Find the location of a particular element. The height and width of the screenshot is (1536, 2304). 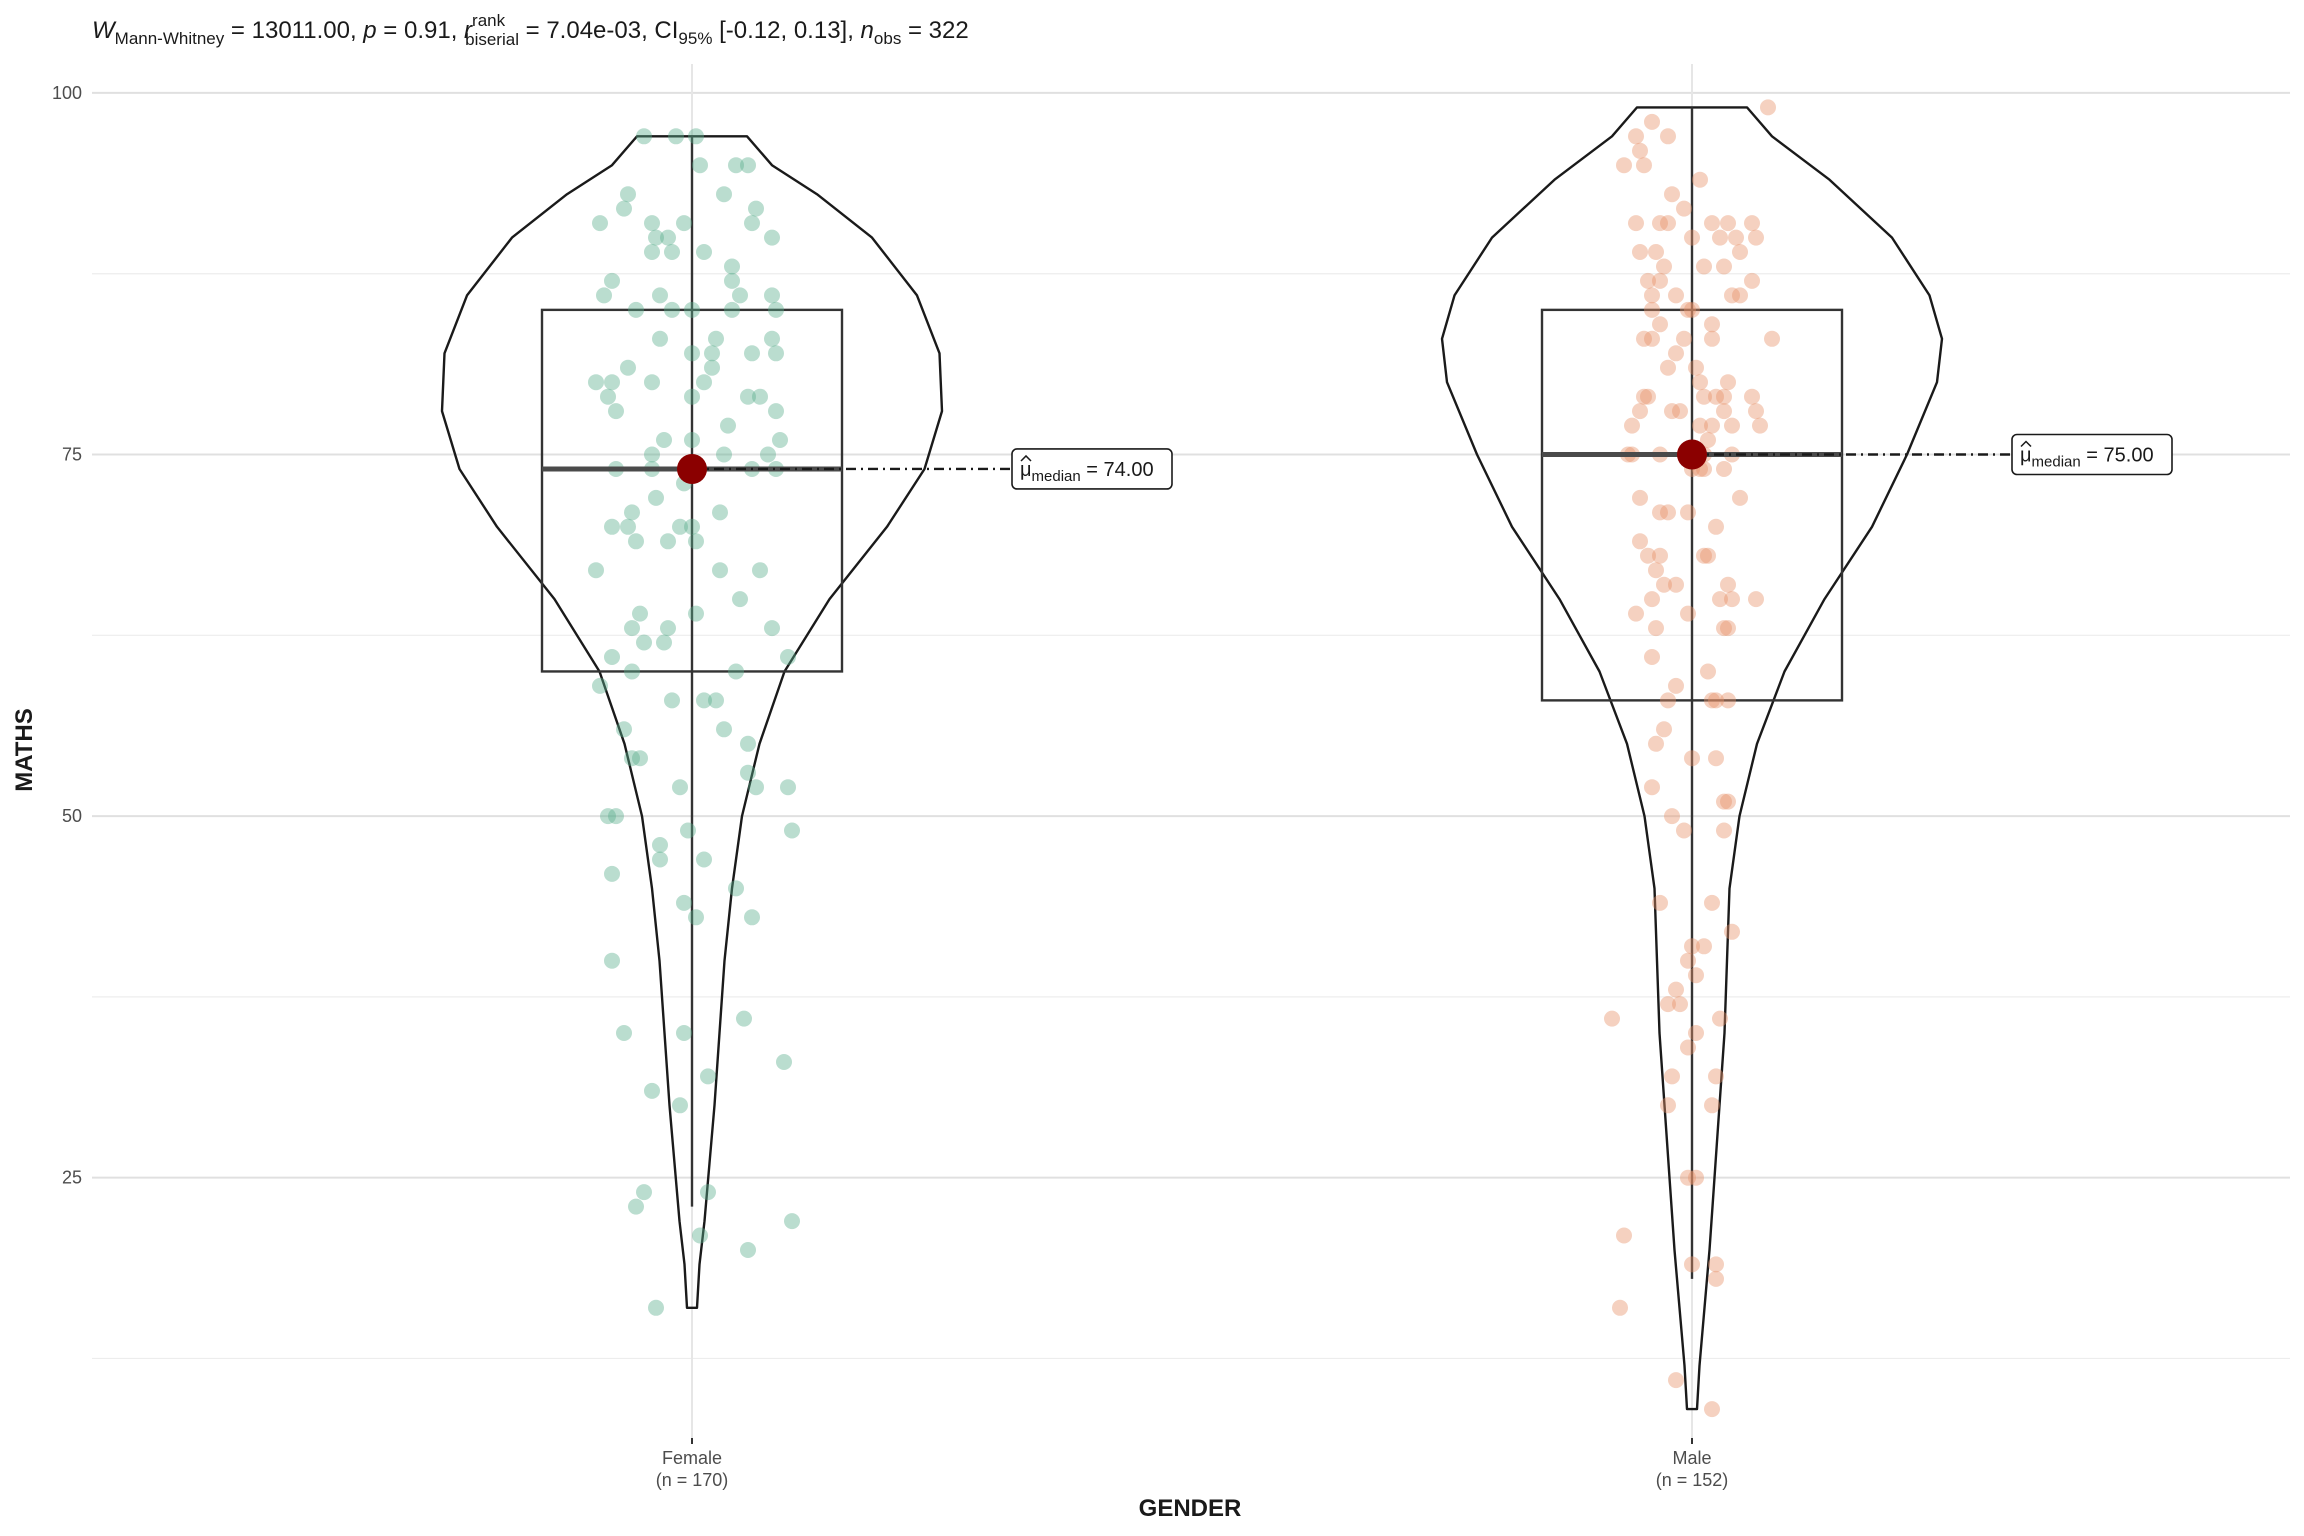

hat-glyph is located at coordinates (2026, 444).